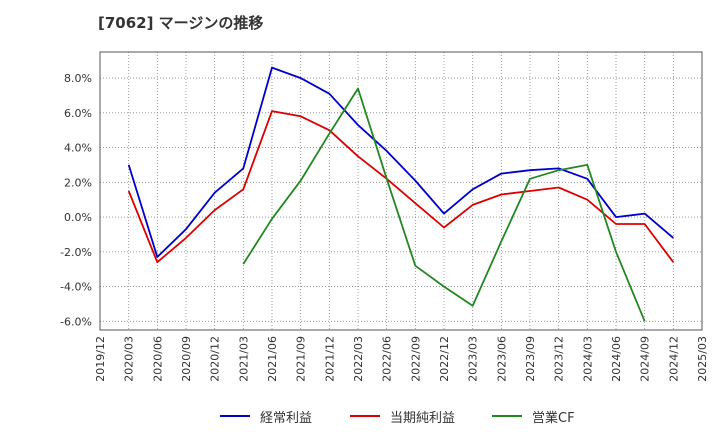 The width and height of the screenshot is (720, 440). What do you see at coordinates (616, 359) in the screenshot?
I see `x-tick-label: 2024/06` at bounding box center [616, 359].